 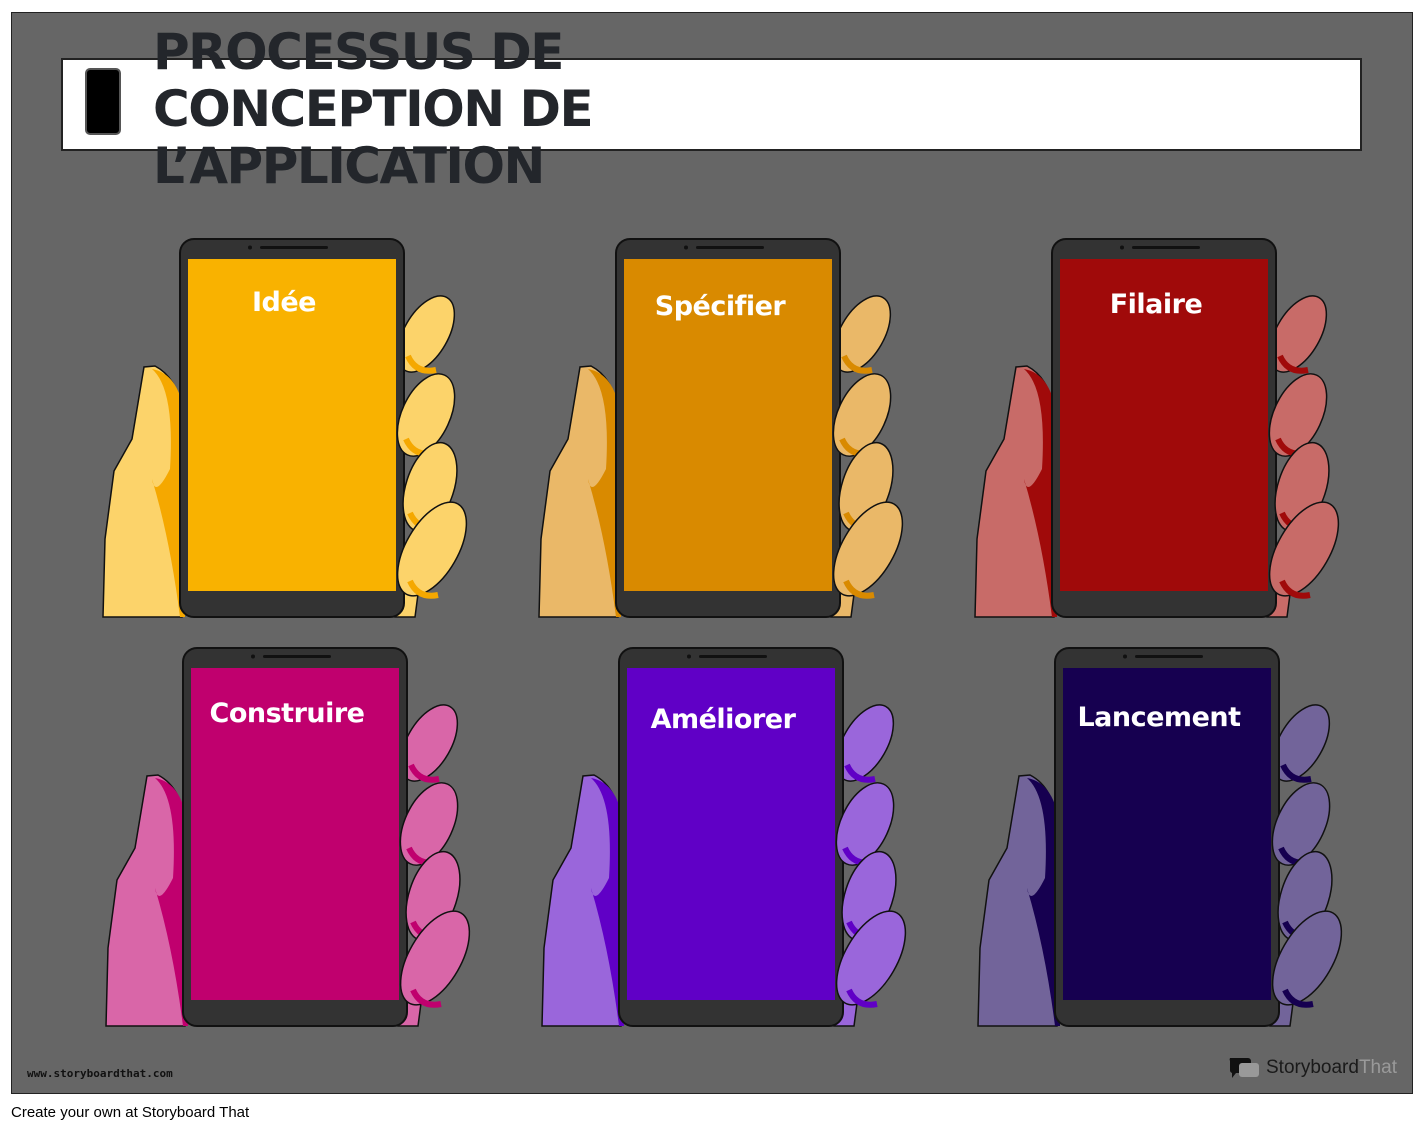 I want to click on brand-part1: Storyboard, so click(x=1312, y=1067).